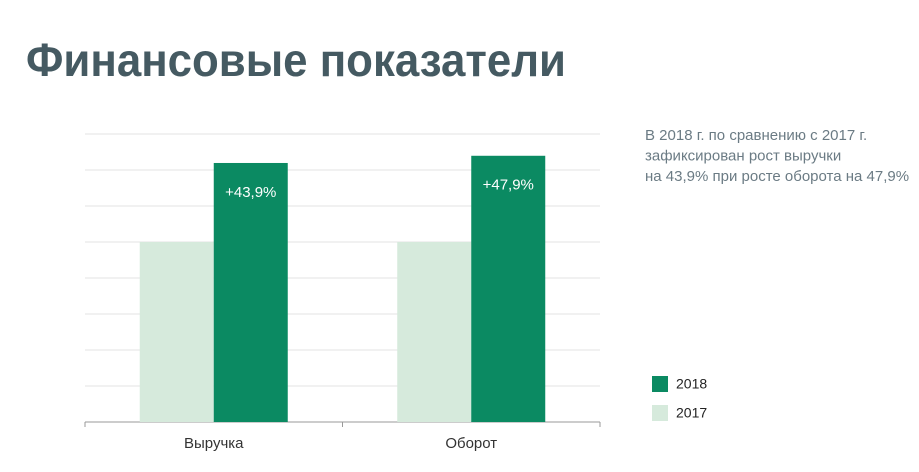 This screenshot has width=919, height=472. I want to click on bar-annotation: +47,9%, so click(508, 185).